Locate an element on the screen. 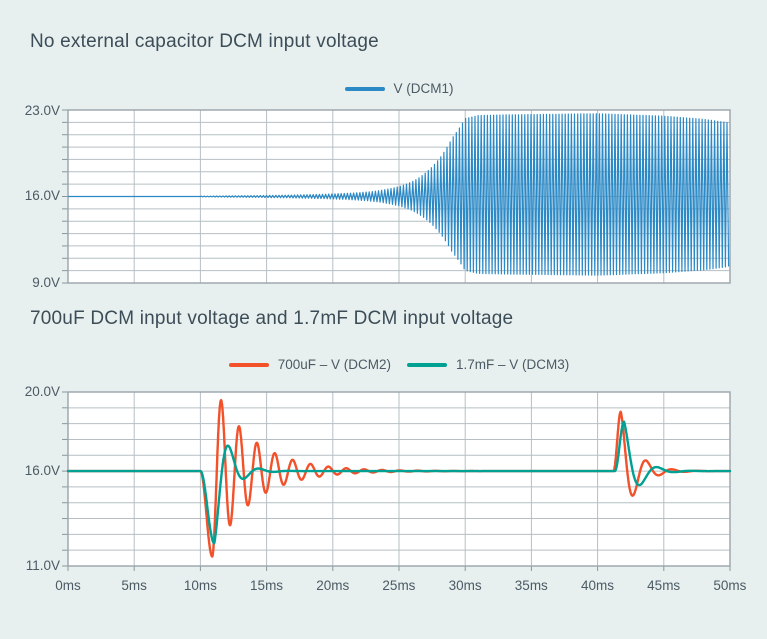  chart2-y-tick-11v: 11.0V is located at coordinates (42, 565).